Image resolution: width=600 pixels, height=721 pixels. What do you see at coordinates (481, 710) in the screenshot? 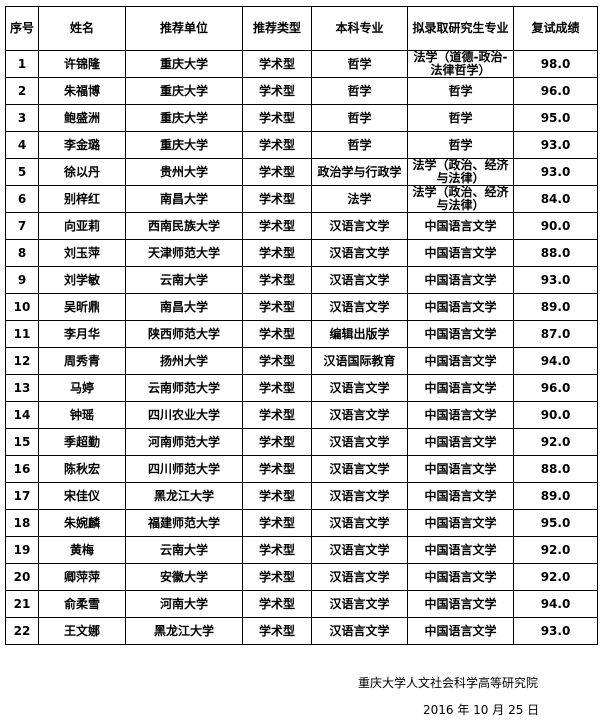
I see `footer-date: 2016 年 10 月 25 日` at bounding box center [481, 710].